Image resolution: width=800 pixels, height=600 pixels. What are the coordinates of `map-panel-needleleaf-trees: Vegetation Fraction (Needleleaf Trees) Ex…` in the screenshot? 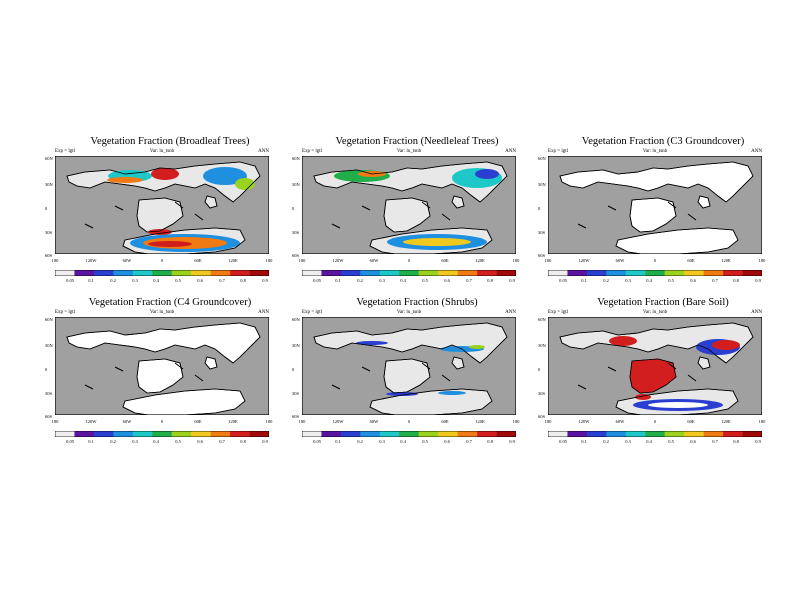 It's located at (412, 216).